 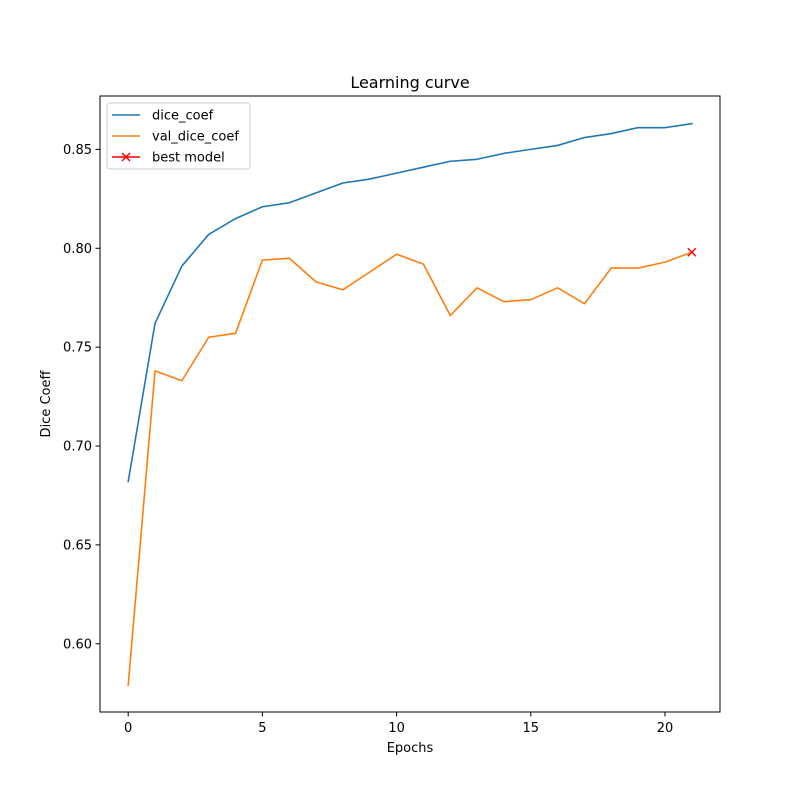 What do you see at coordinates (183, 116) in the screenshot?
I see `legend-label: dice_coef` at bounding box center [183, 116].